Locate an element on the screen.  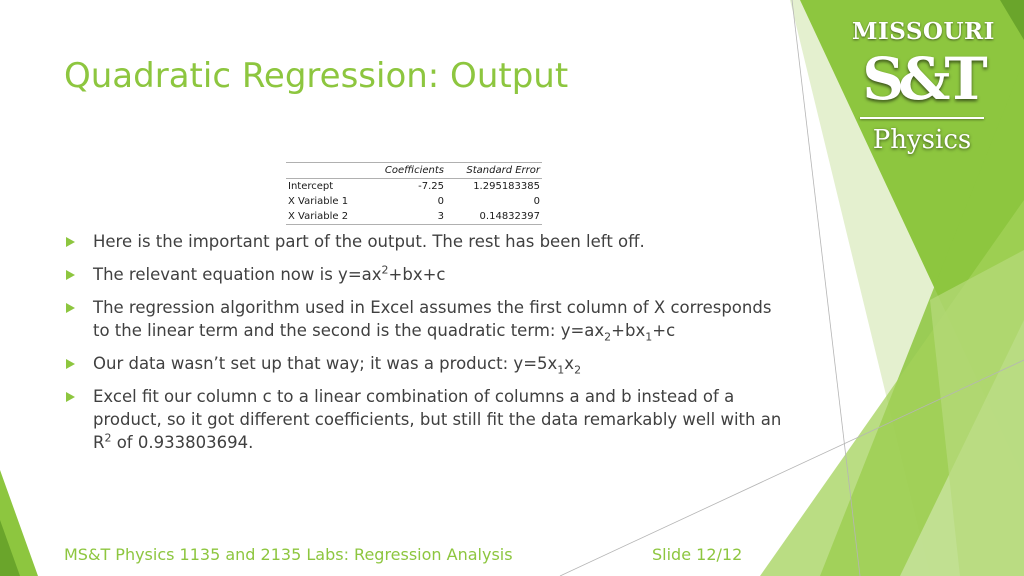
bullet-item: The relevant equation now is y=ax2+bx+c is located at coordinates (424, 274).